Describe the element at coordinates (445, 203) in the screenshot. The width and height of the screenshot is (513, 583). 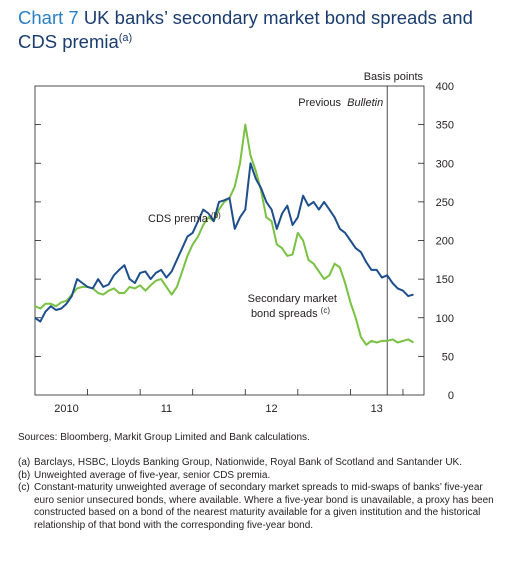
I see `y-tick-label: 250` at that location.